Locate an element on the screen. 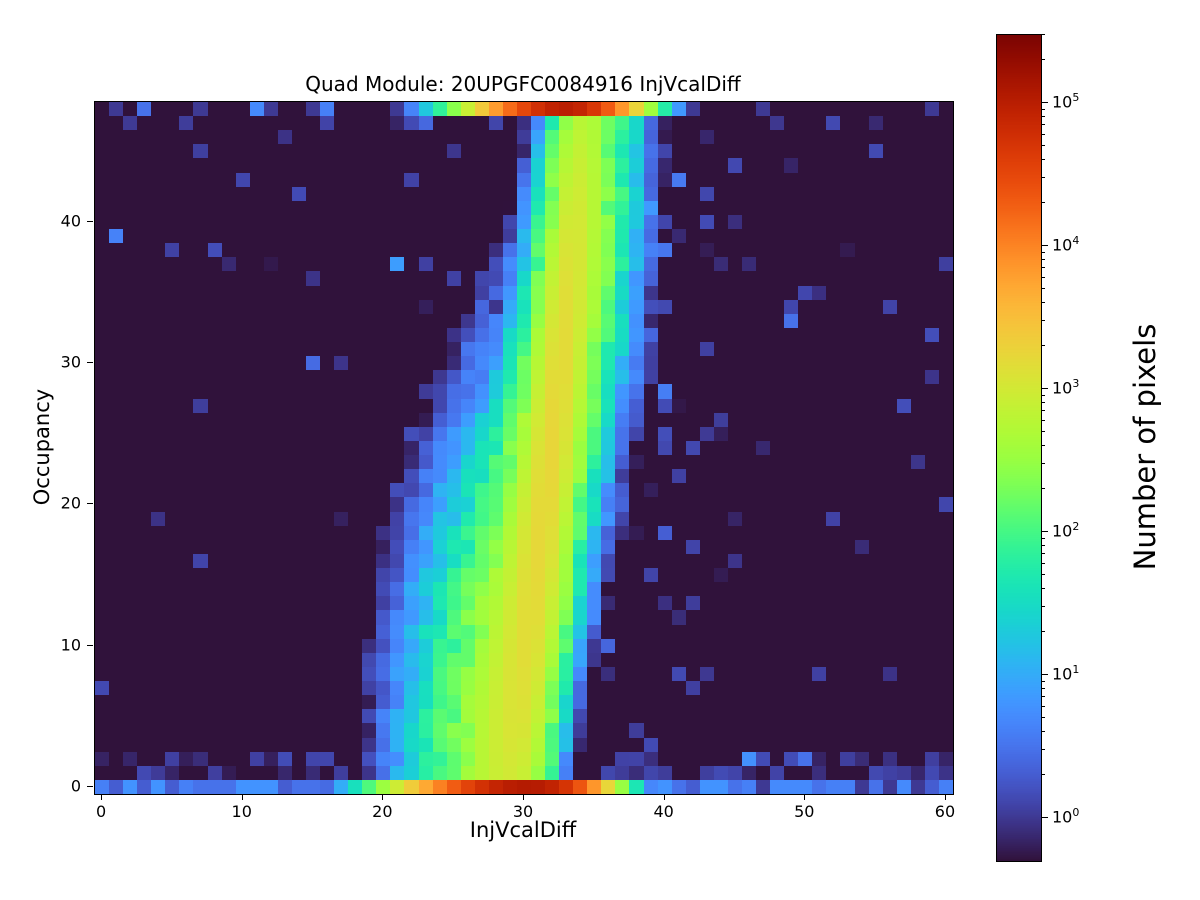  x-tick-label: 10 is located at coordinates (241, 811).